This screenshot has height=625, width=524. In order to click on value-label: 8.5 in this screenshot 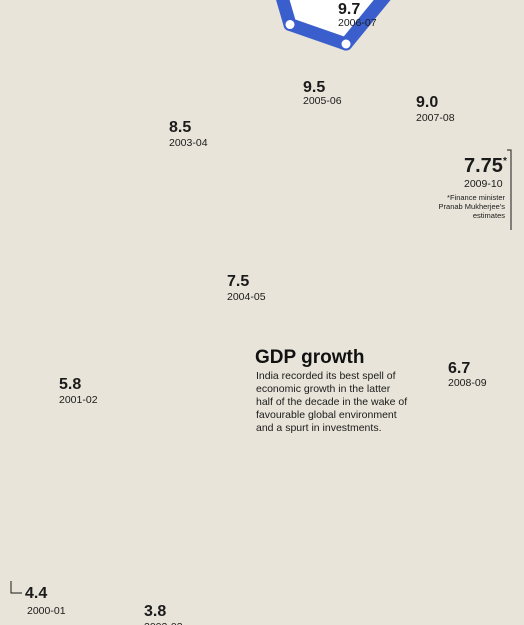, I will do `click(180, 127)`.